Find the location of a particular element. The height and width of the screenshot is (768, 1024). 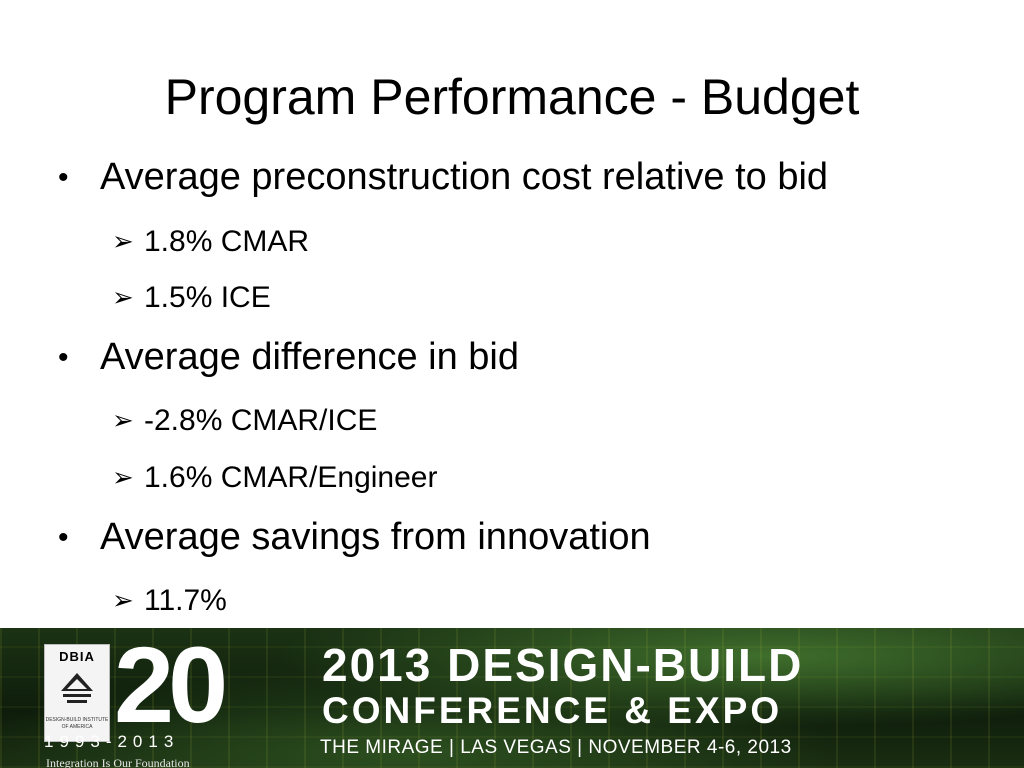

bullet-item: • Average difference in bid is located at coordinates (288, 357).